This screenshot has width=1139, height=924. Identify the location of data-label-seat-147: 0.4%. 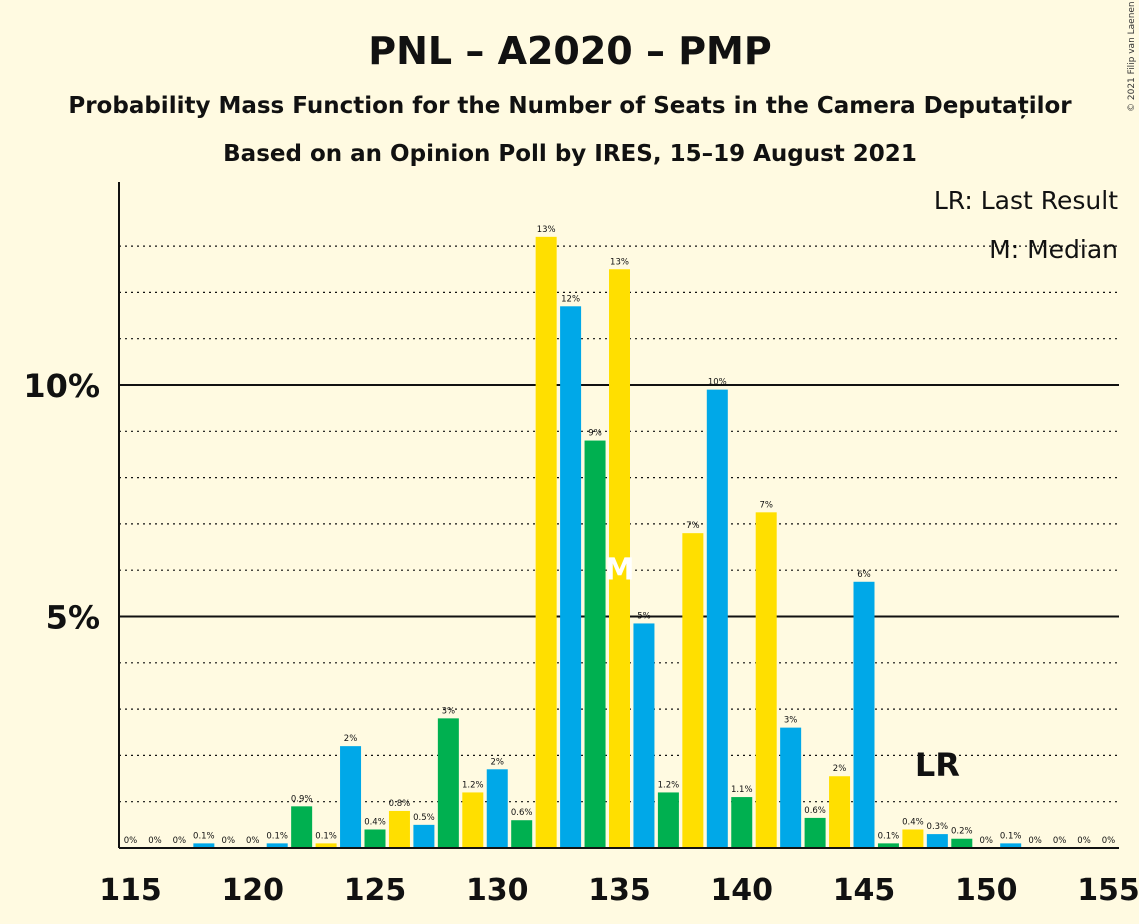
(913, 822).